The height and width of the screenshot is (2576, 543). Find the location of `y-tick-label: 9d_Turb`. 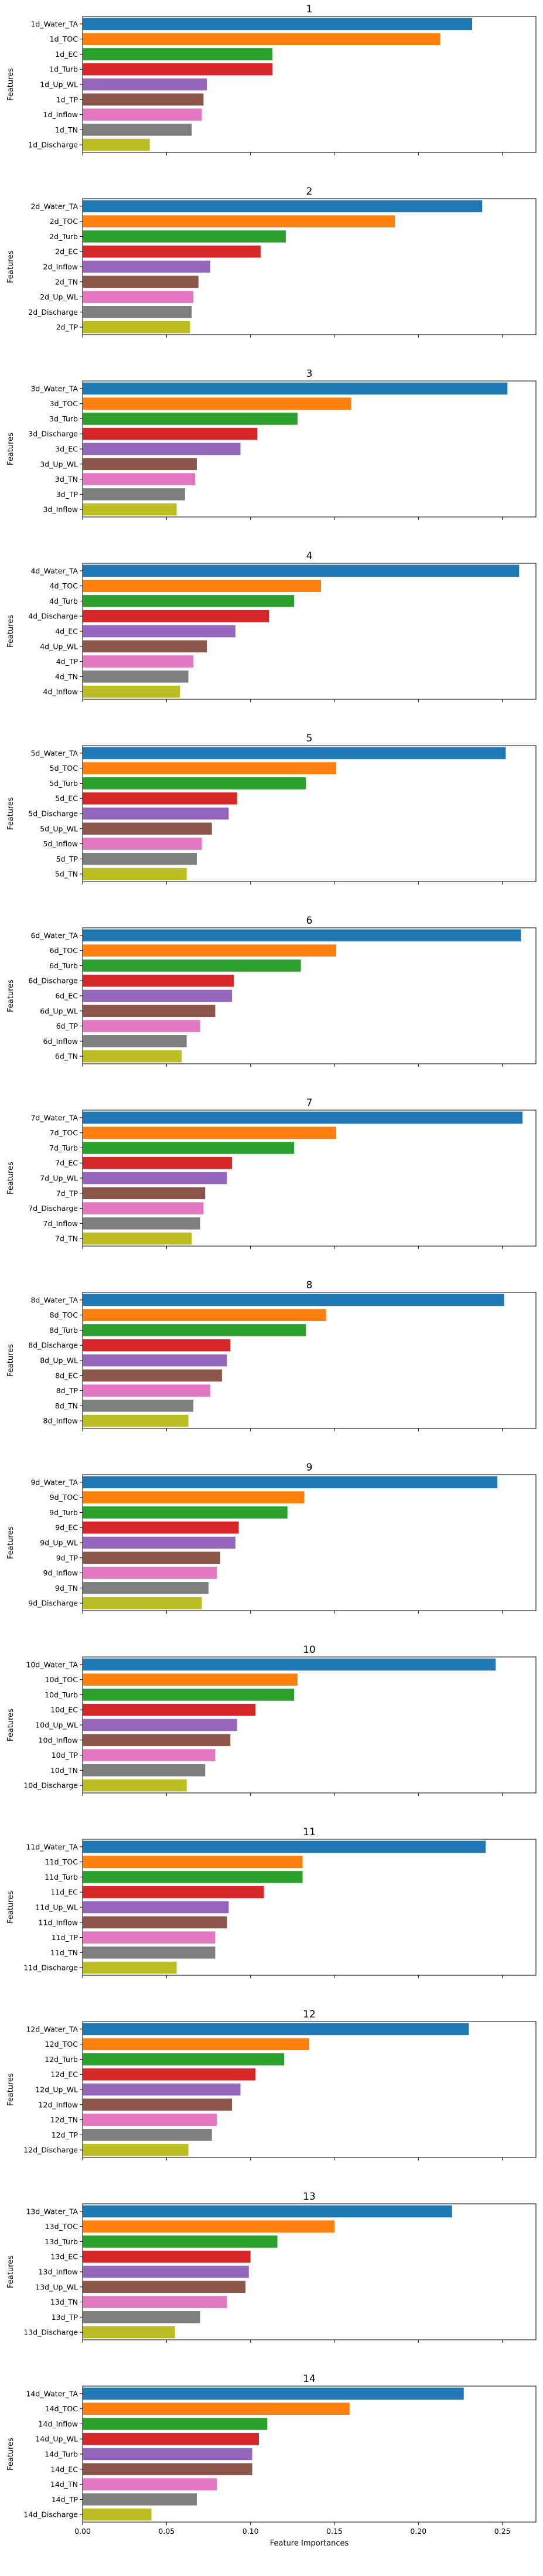

y-tick-label: 9d_Turb is located at coordinates (63, 1512).